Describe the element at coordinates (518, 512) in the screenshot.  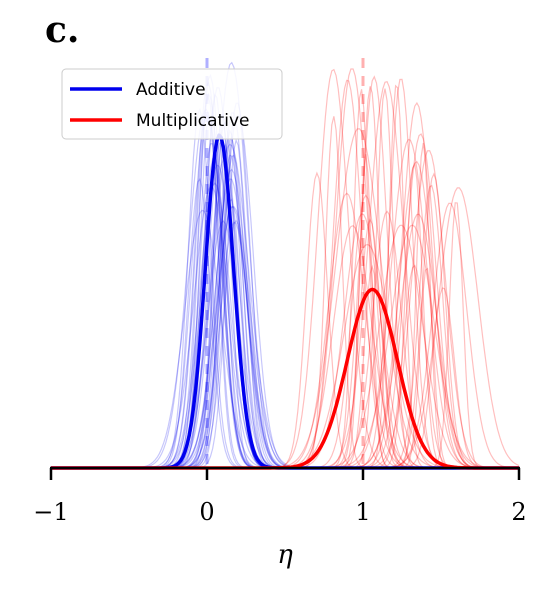
I see `x-tick-label: 2` at that location.